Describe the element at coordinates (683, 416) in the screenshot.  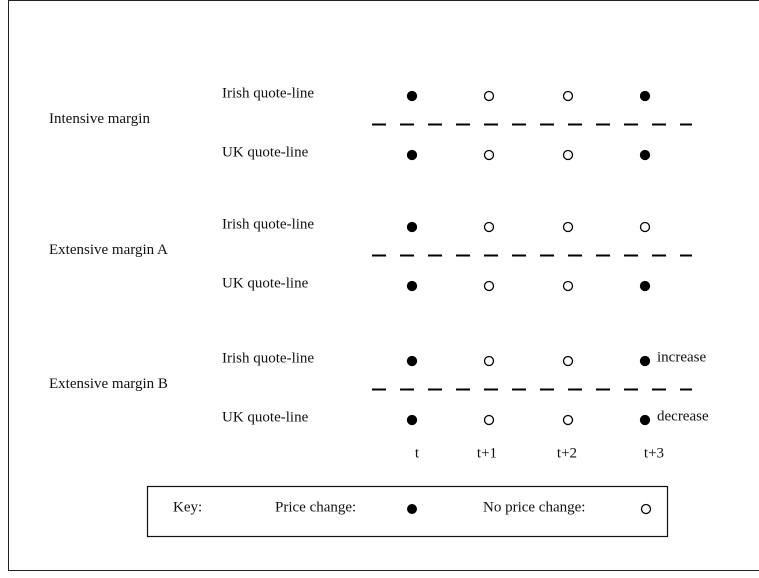
I see `annotation: decrease` at that location.